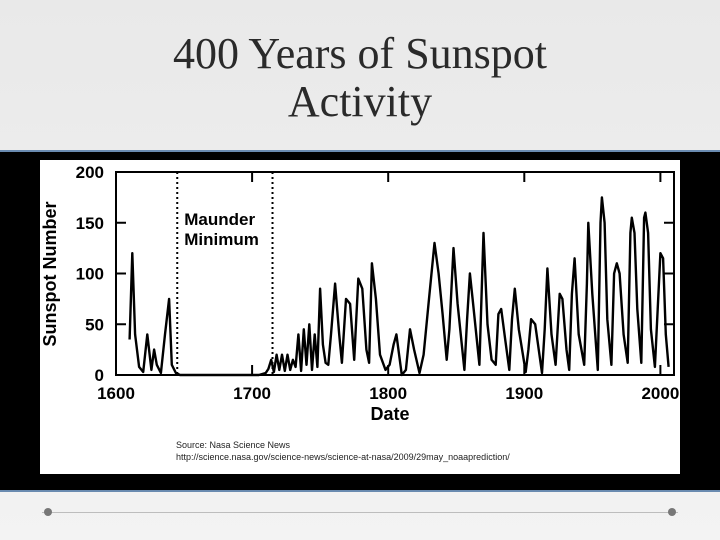 Image resolution: width=720 pixels, height=540 pixels. I want to click on y-axis-label: Sunspot Number, so click(50, 273).